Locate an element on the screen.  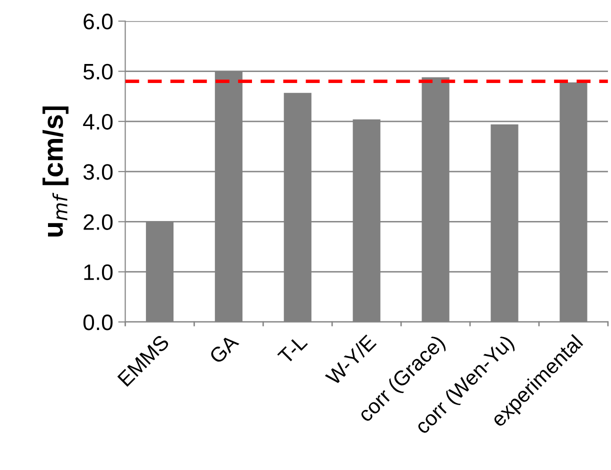
y-tick-label: 0.0 is located at coordinates (98, 322).